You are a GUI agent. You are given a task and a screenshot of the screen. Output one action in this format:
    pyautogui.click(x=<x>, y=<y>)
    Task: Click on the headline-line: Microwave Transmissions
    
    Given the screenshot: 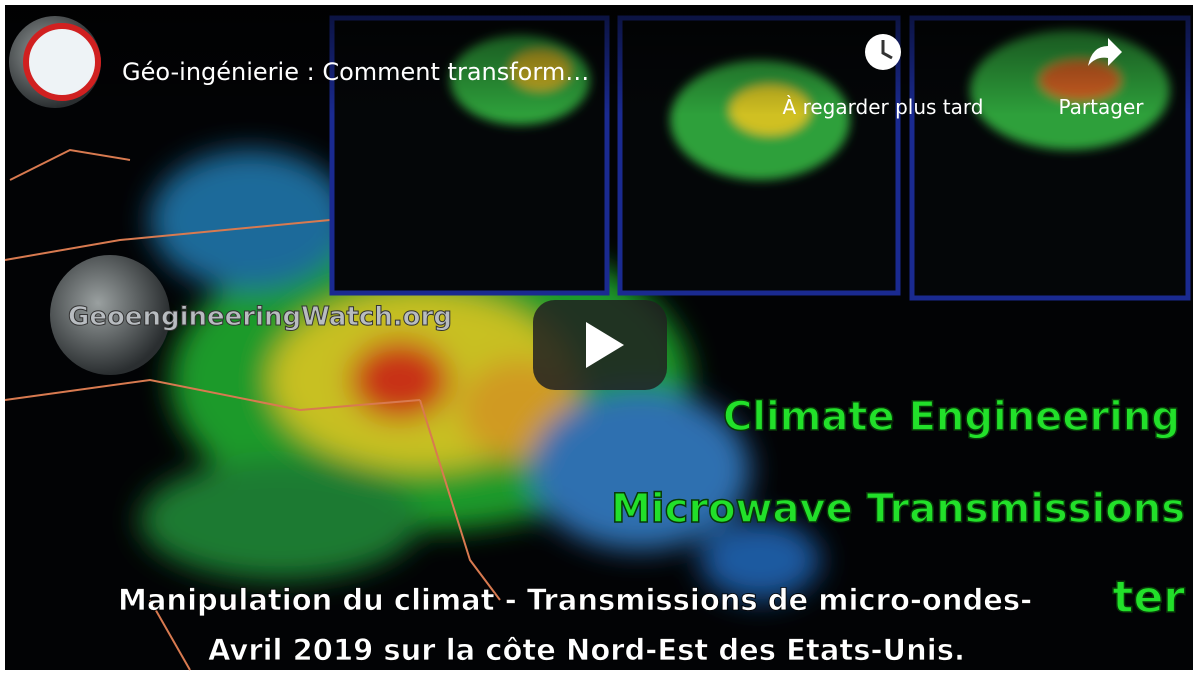 What is the action you would take?
    pyautogui.click(x=898, y=509)
    